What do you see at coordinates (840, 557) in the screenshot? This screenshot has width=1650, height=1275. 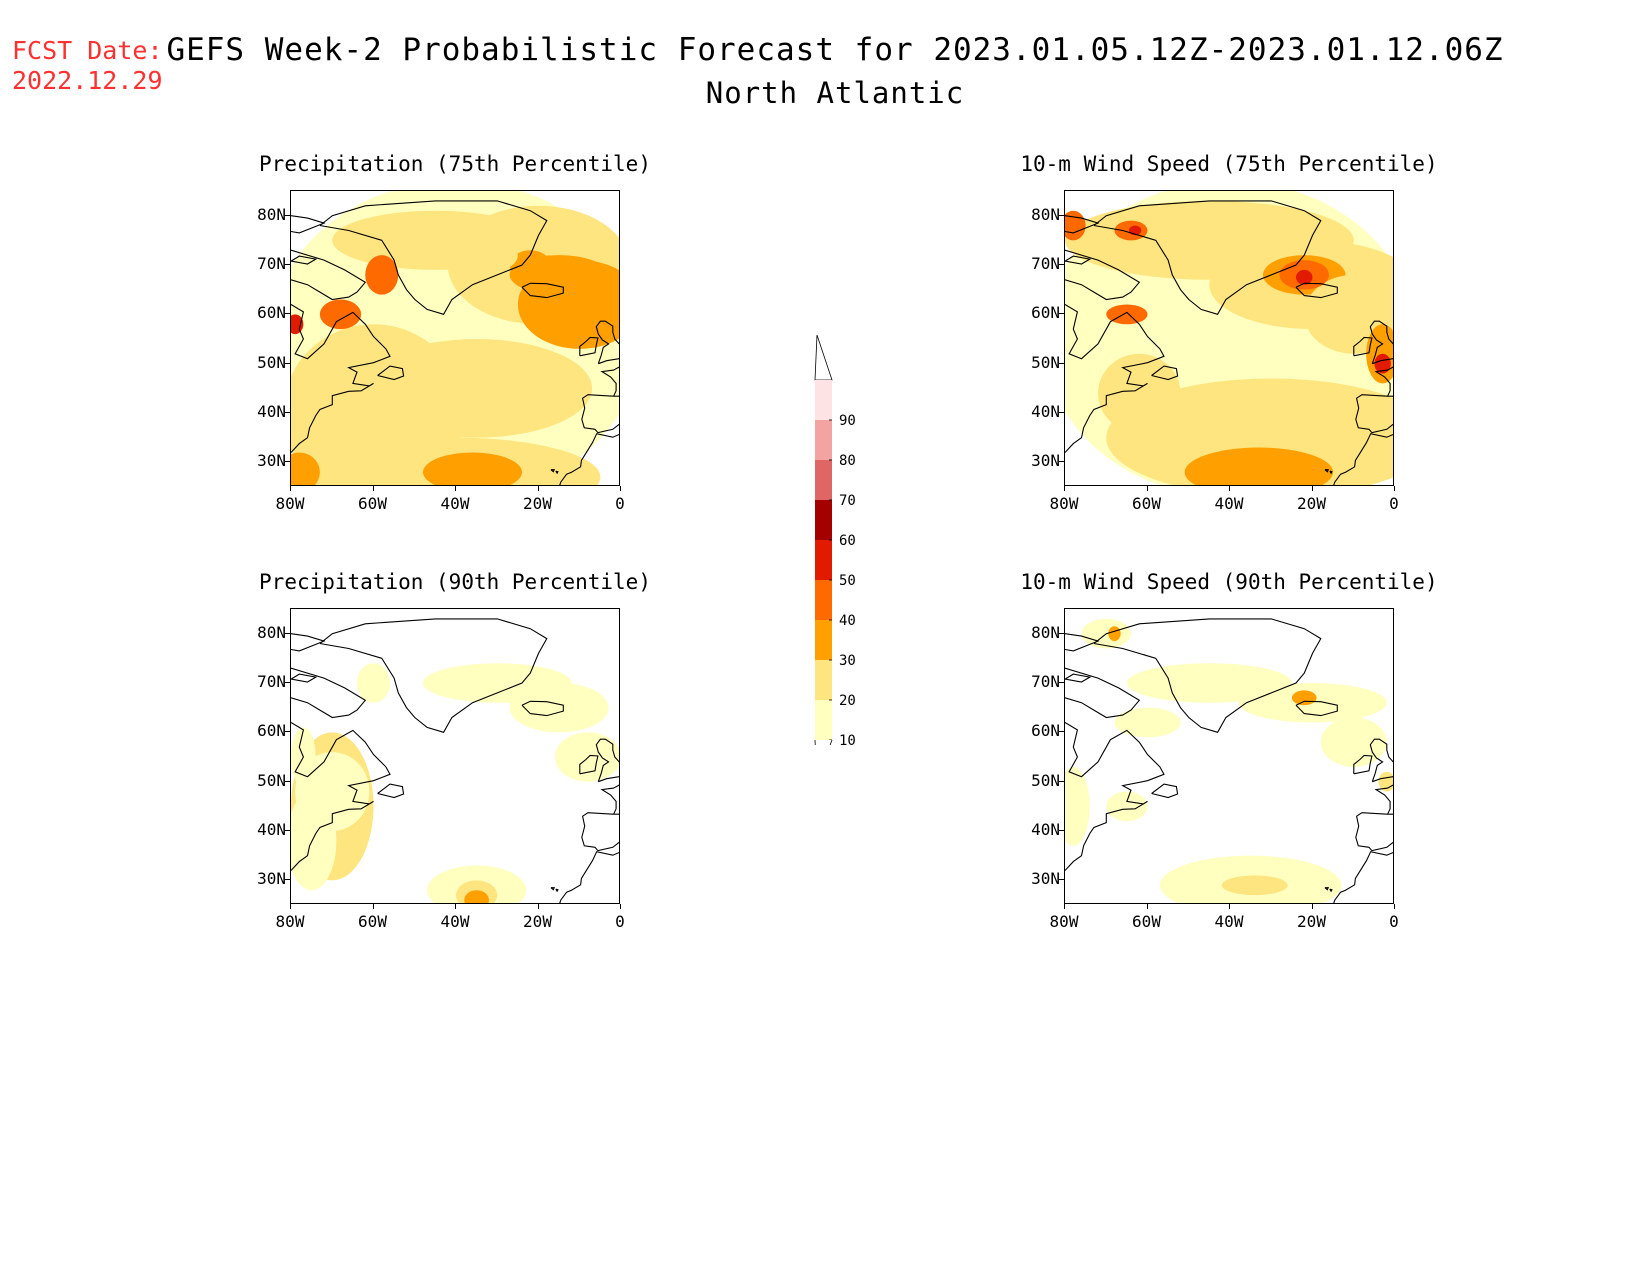 I see `colorbar: 10 20 30 40 50 60 70 80 90` at bounding box center [840, 557].